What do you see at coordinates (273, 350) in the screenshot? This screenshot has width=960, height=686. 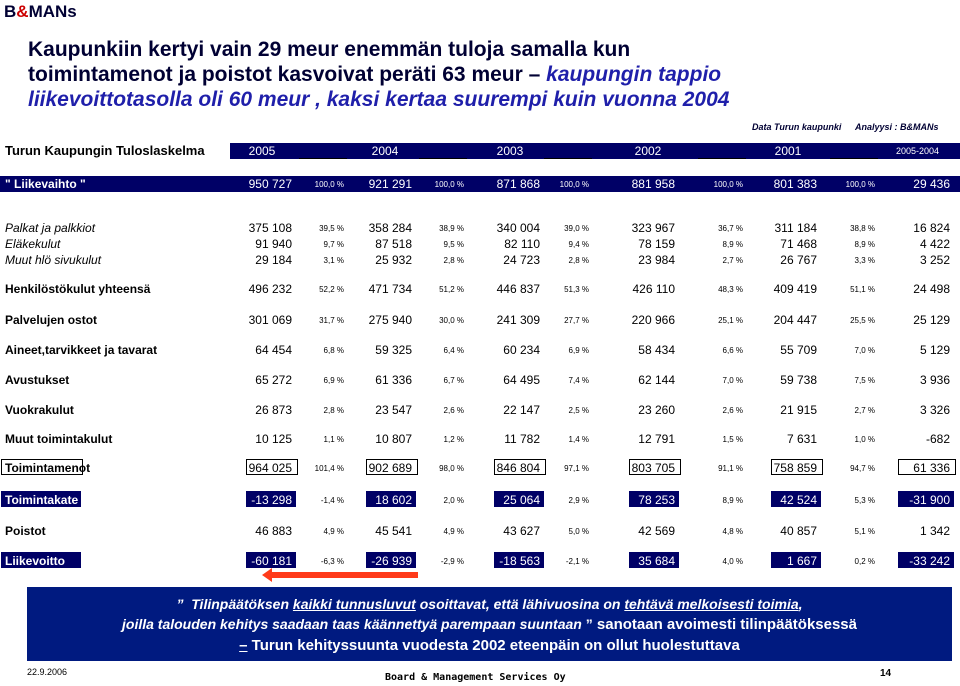 I see `table-cell-value: 64 454` at bounding box center [273, 350].